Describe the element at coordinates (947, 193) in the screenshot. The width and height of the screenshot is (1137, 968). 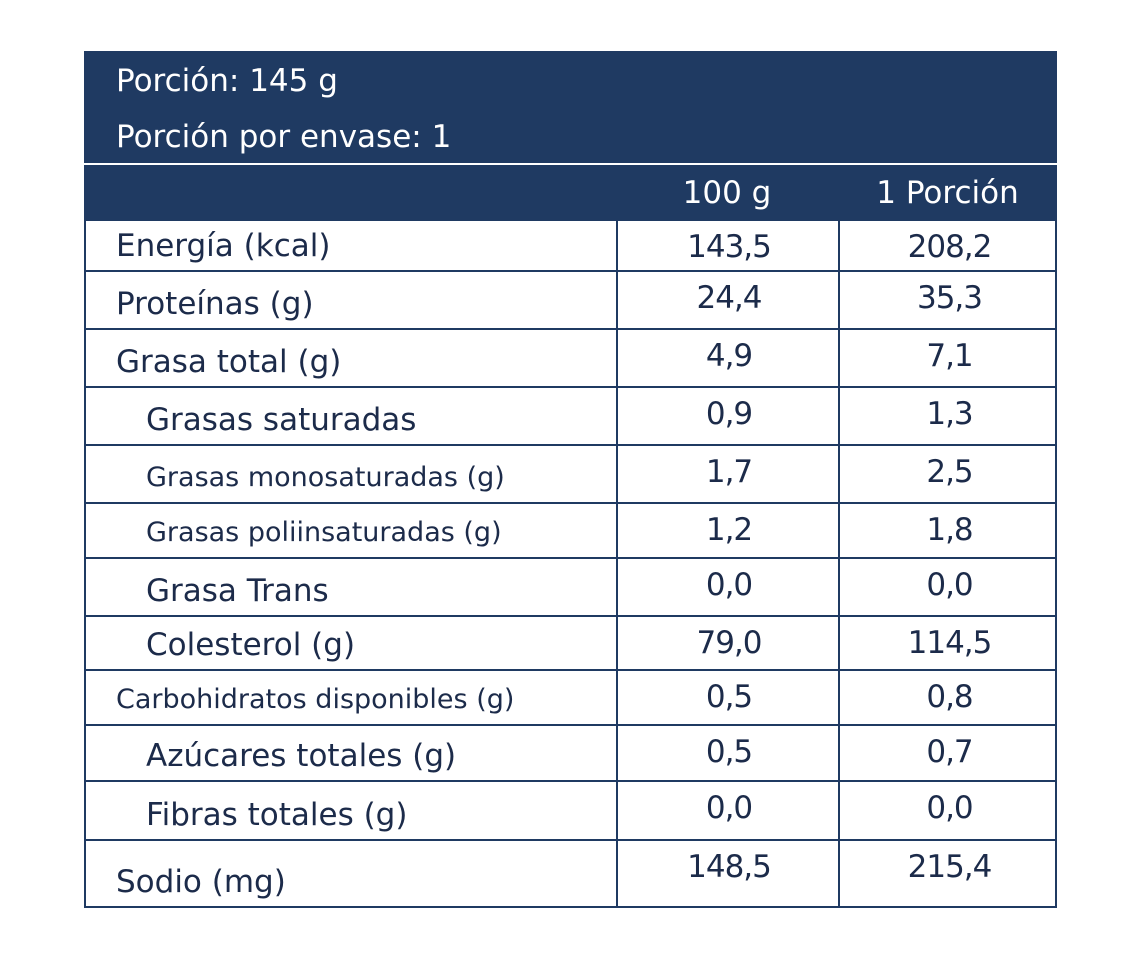
I see `column-per-serving: 1 Porción` at that location.